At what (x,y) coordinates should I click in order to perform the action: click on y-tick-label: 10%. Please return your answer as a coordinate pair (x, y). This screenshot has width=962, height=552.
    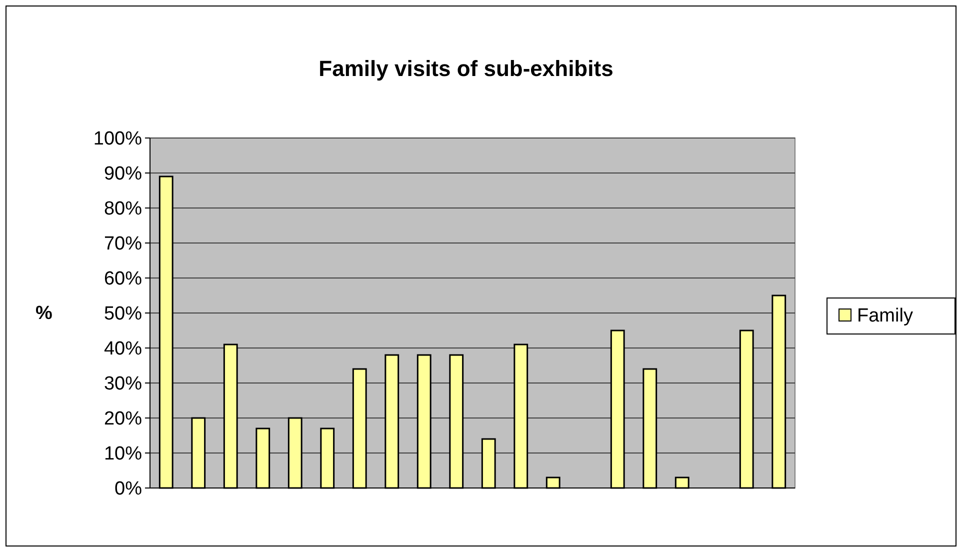
    Looking at the image, I should click on (123, 454).